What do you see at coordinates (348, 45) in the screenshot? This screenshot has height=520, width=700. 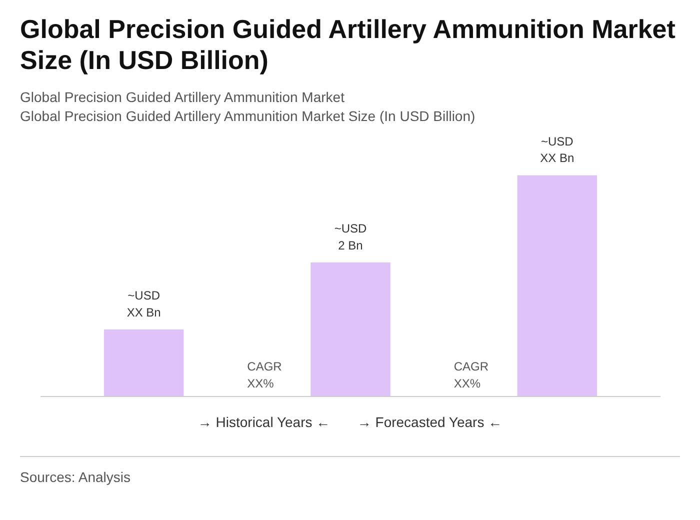 I see `chart-title: Global Precision Guided Artillery Ammunition Market Size (In USD Billion)` at bounding box center [348, 45].